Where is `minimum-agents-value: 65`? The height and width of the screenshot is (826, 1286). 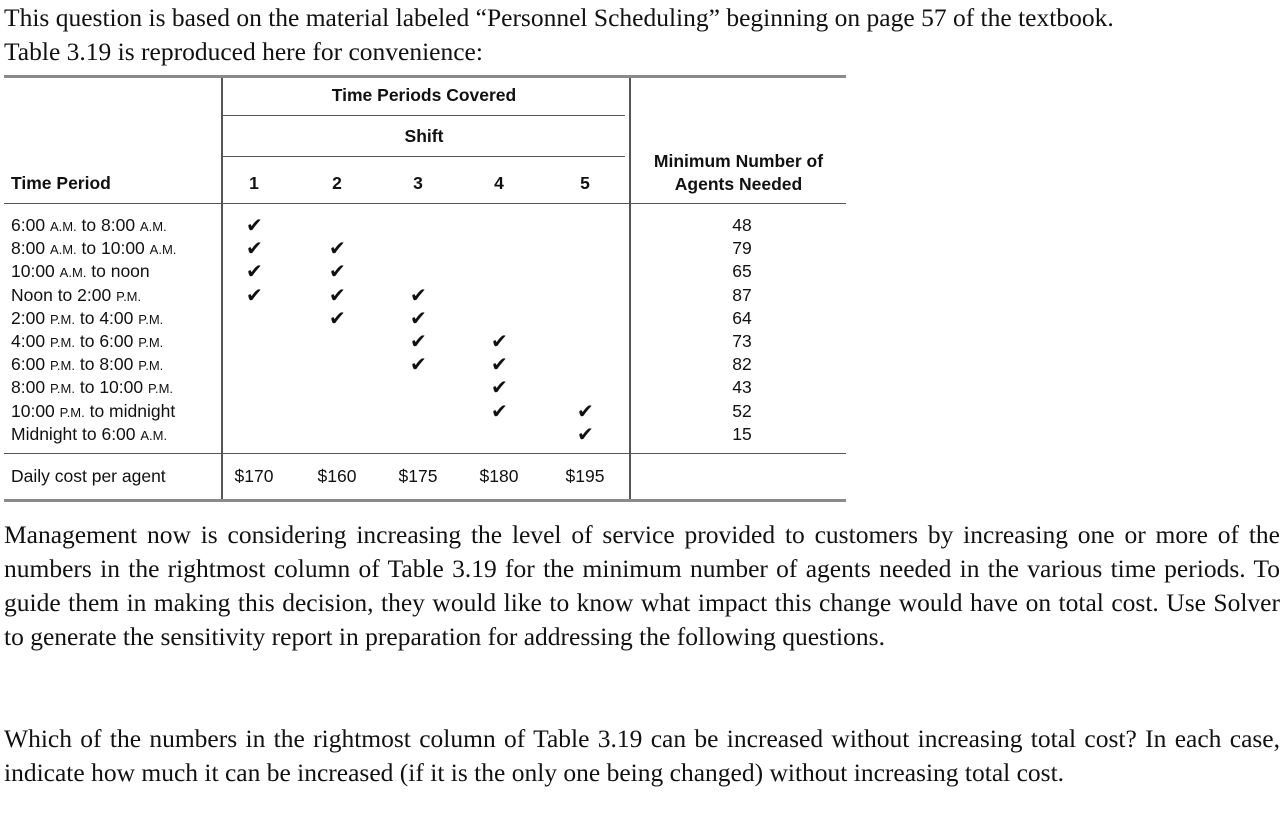
minimum-agents-value: 65 is located at coordinates (742, 271).